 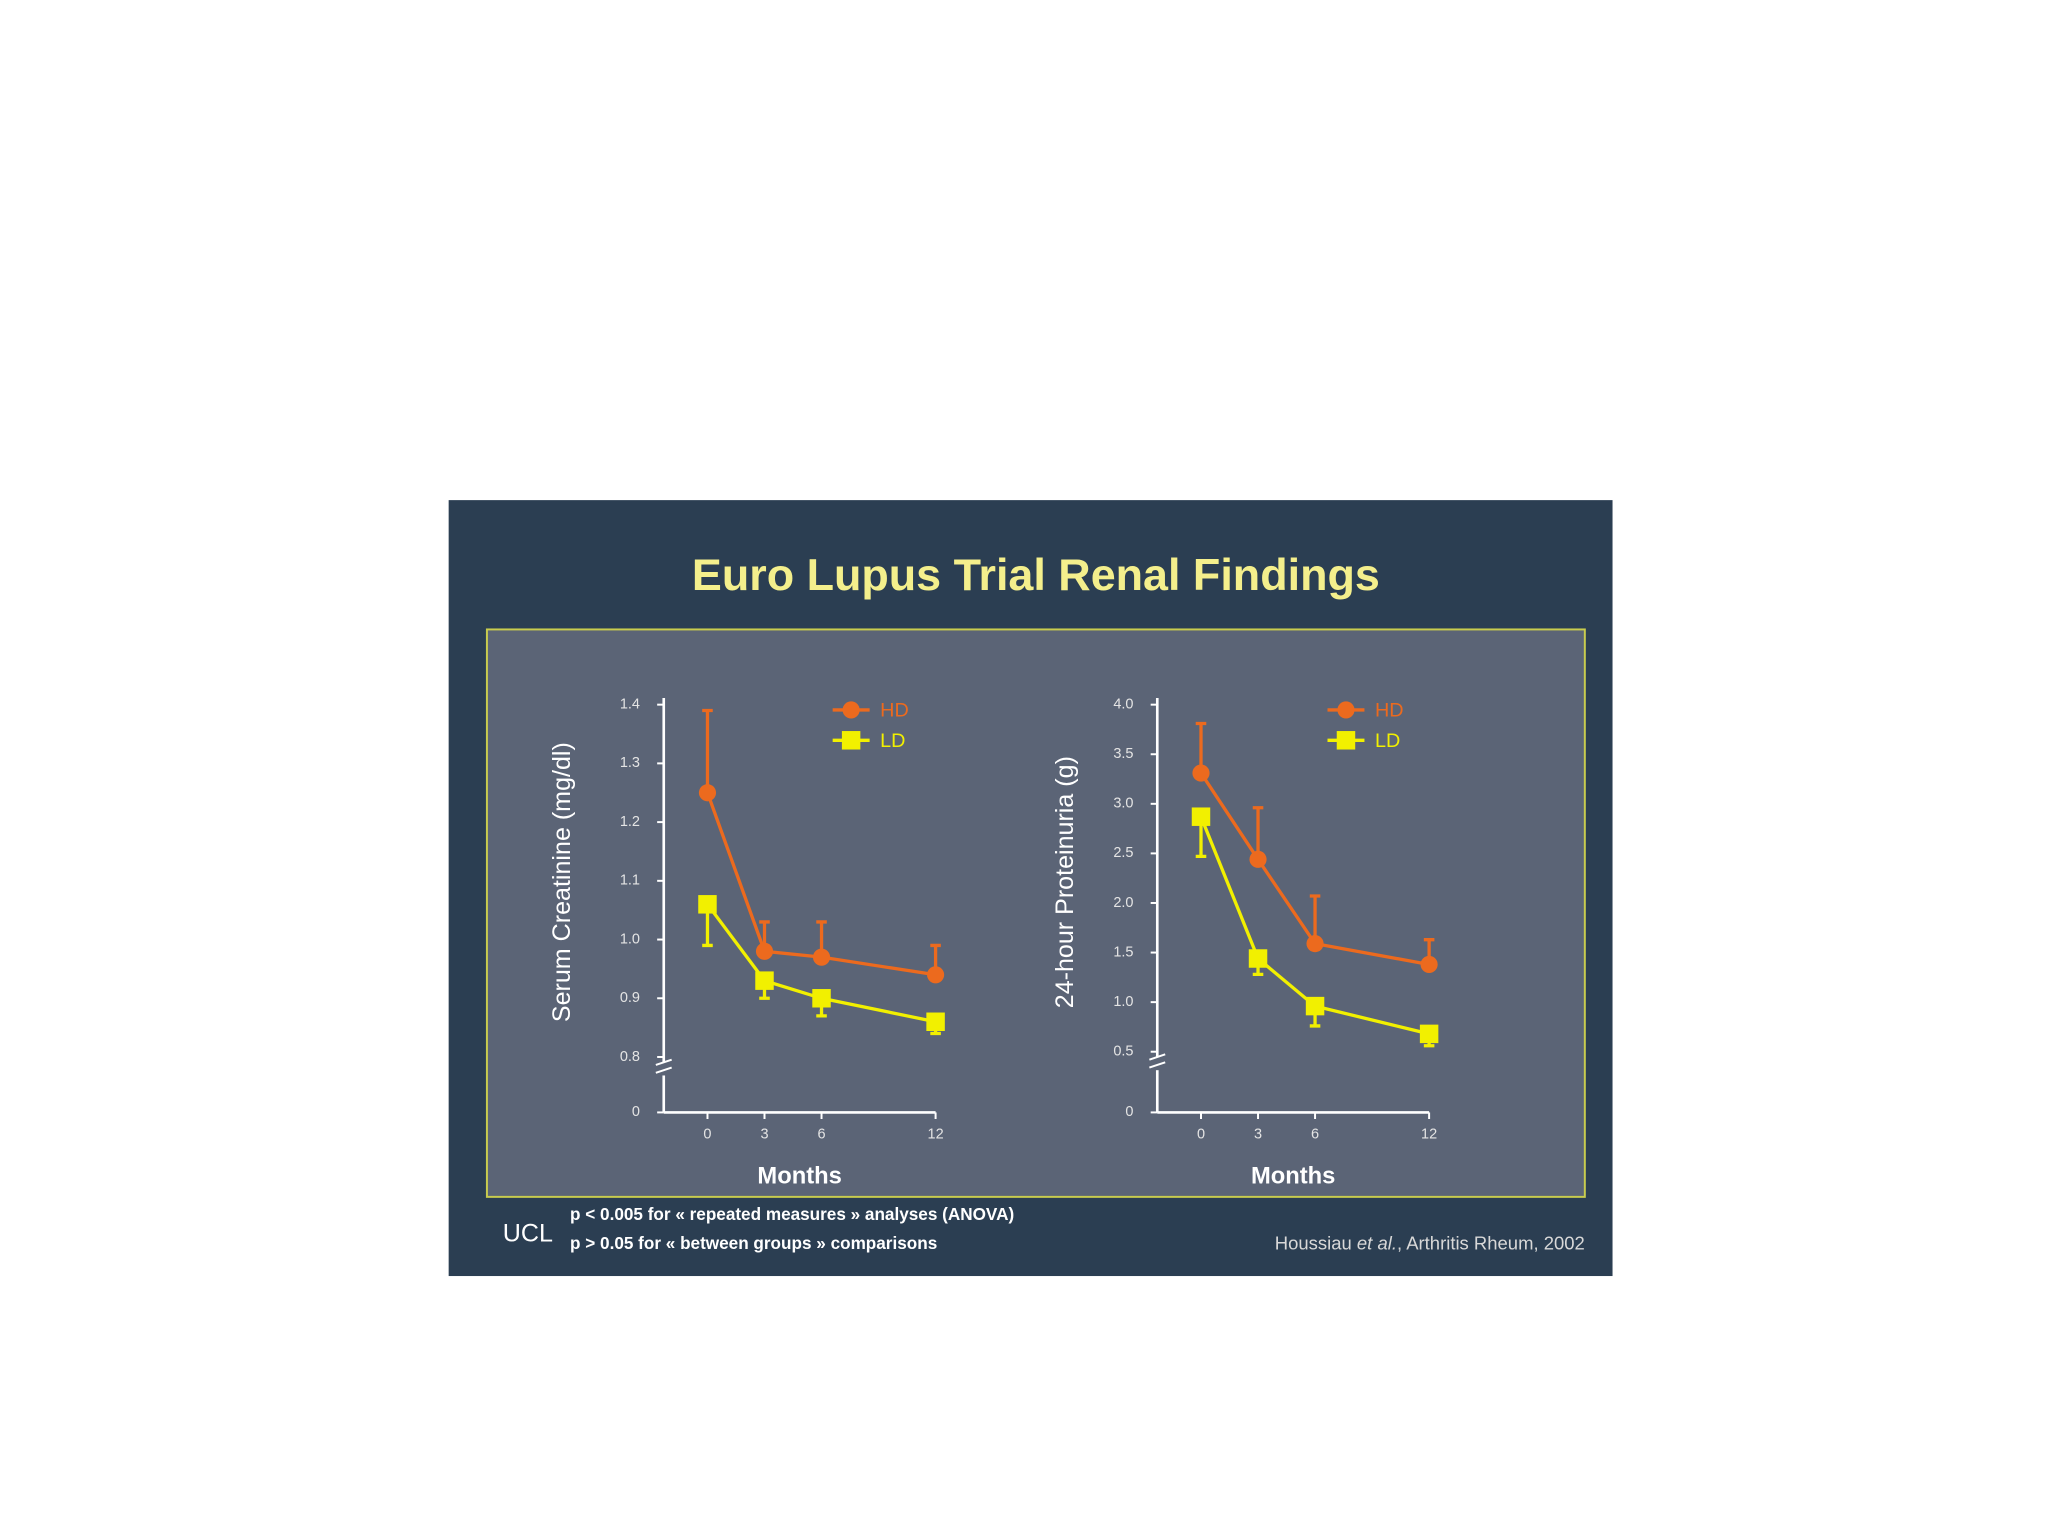 What do you see at coordinates (630, 1057) in the screenshot?
I see `y-tick-label: 0.8` at bounding box center [630, 1057].